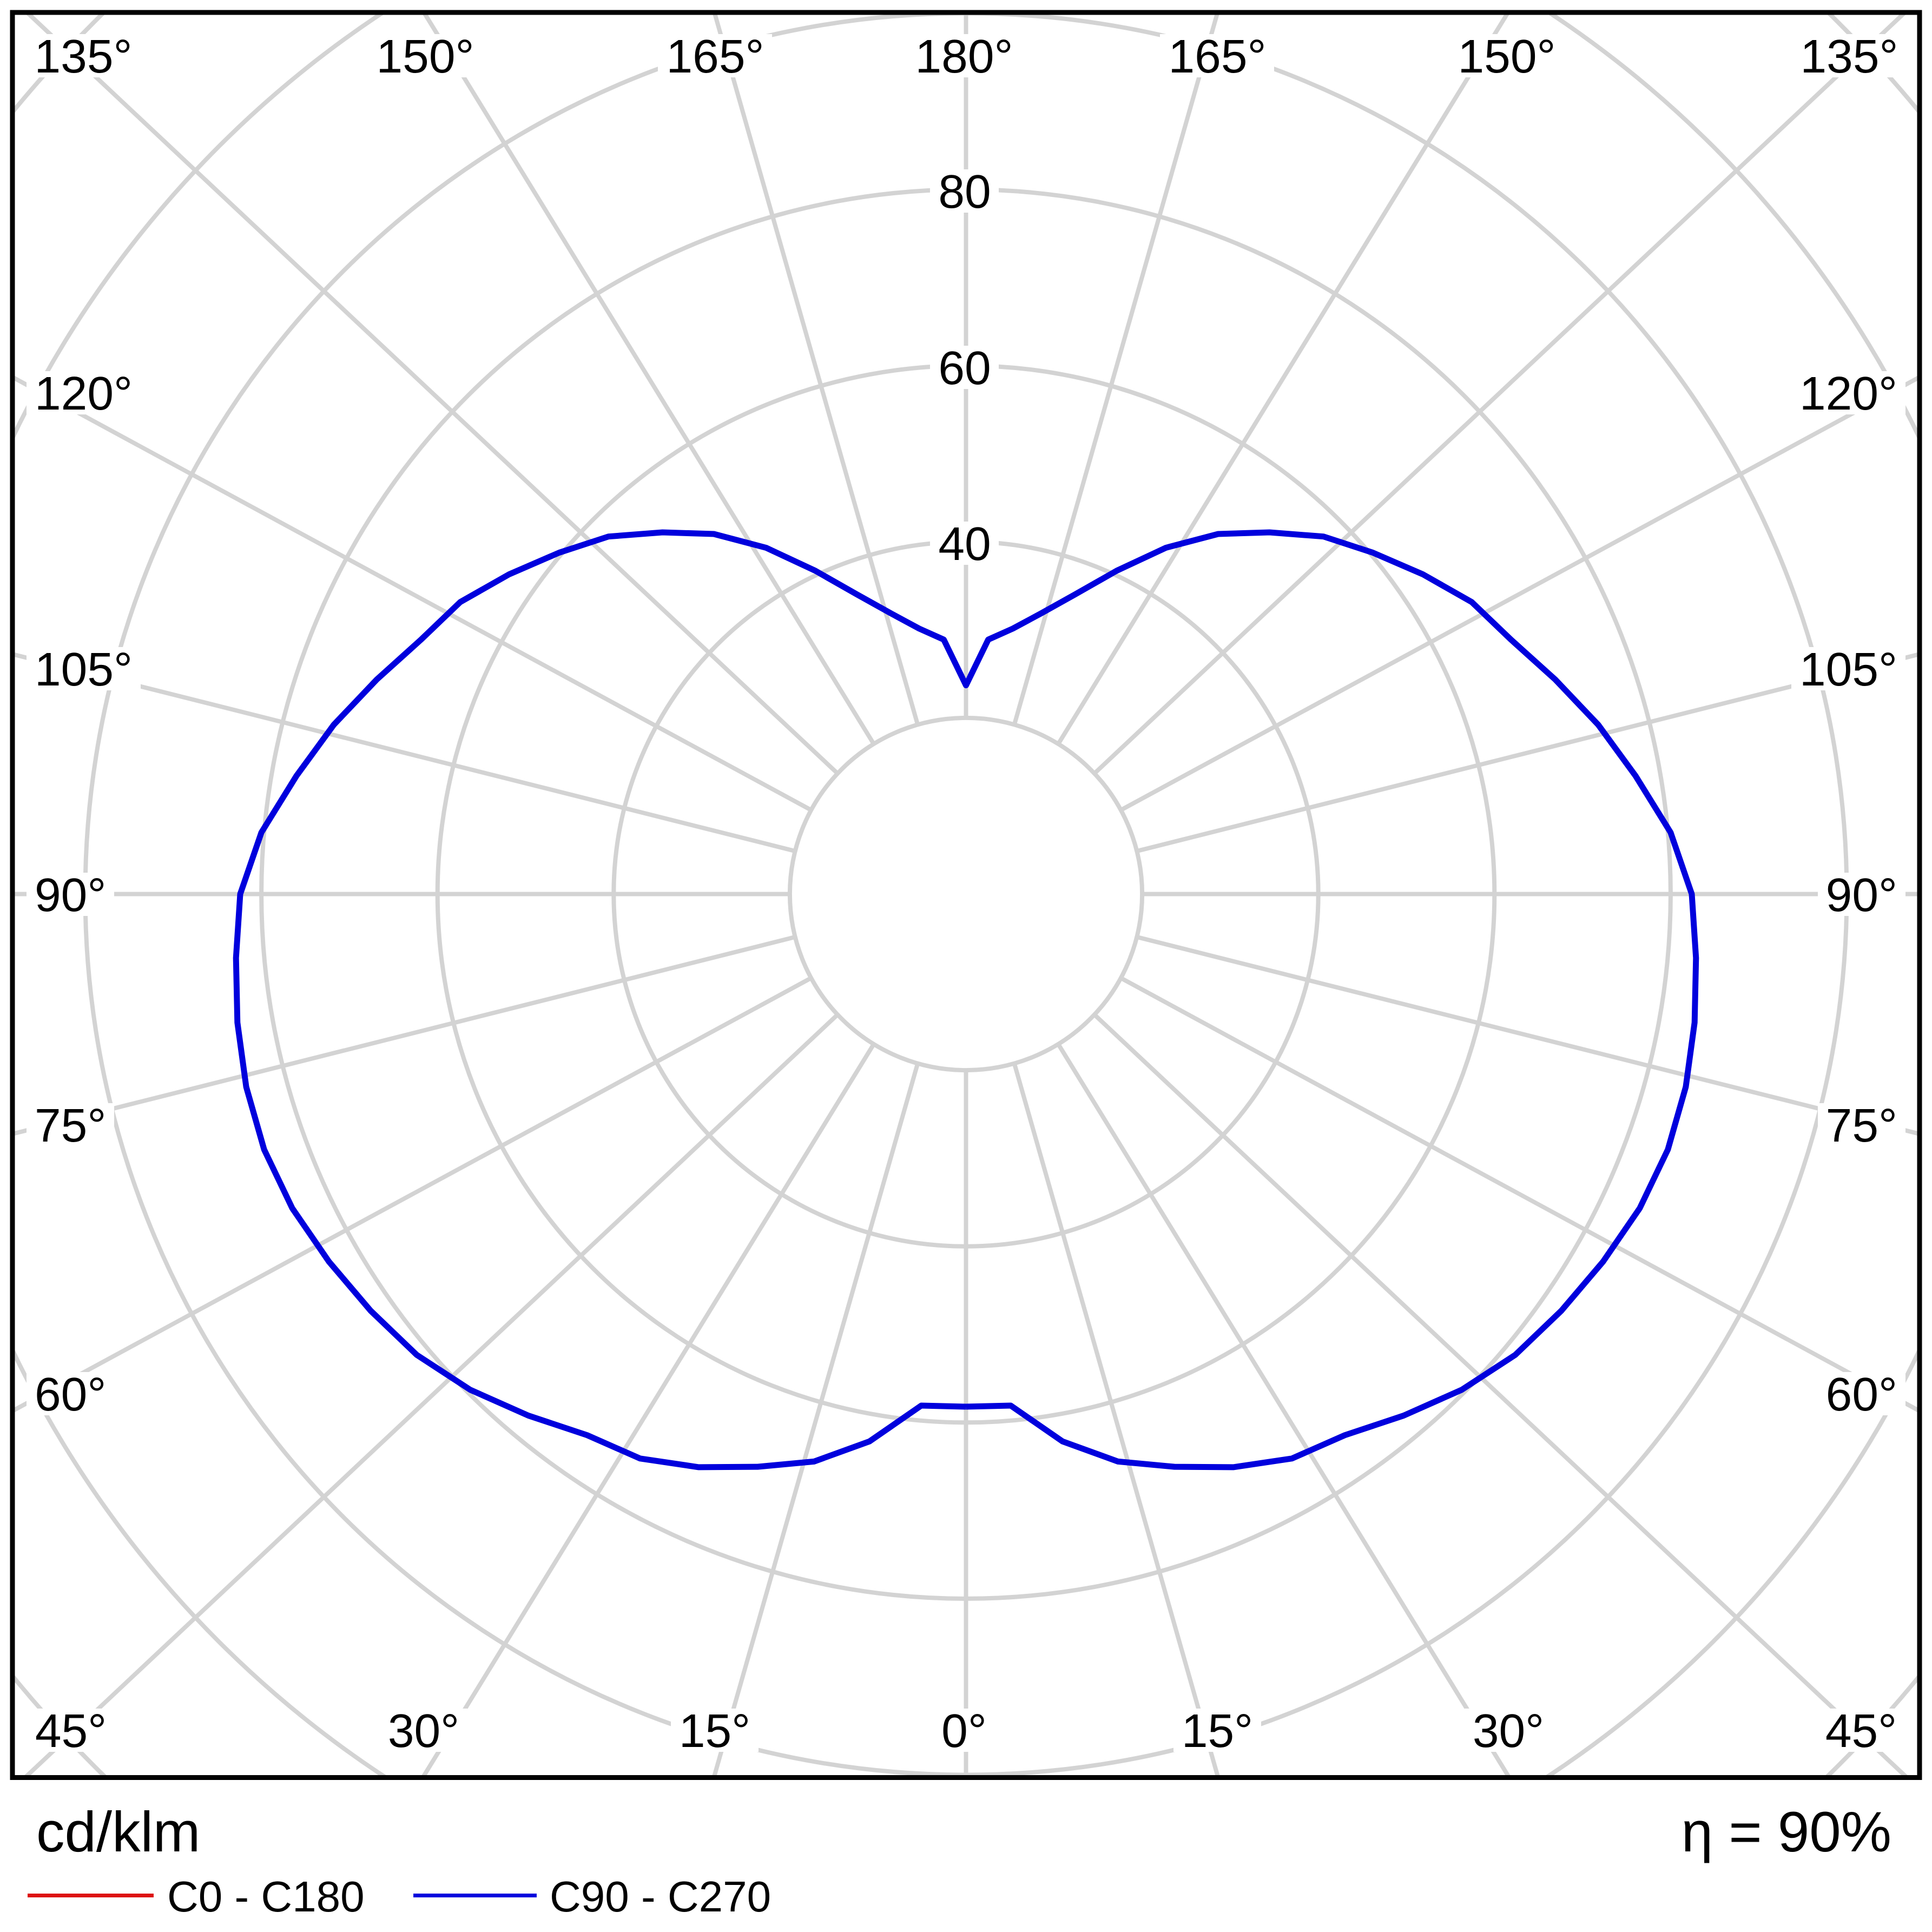 This screenshot has height=1932, width=1932. I want to click on svg-text: 40, so click(964, 543).